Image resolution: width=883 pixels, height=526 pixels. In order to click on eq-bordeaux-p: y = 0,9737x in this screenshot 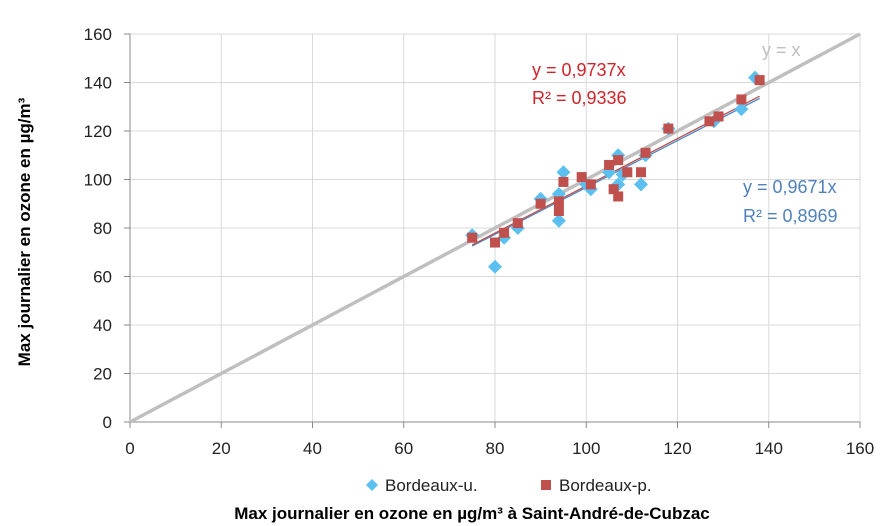, I will do `click(579, 70)`.